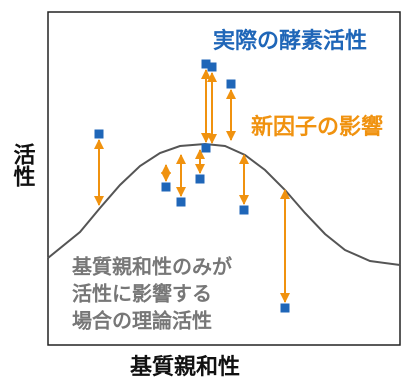 This screenshot has width=420, height=390. I want to click on y-axis-label: 活性, so click(23, 165).